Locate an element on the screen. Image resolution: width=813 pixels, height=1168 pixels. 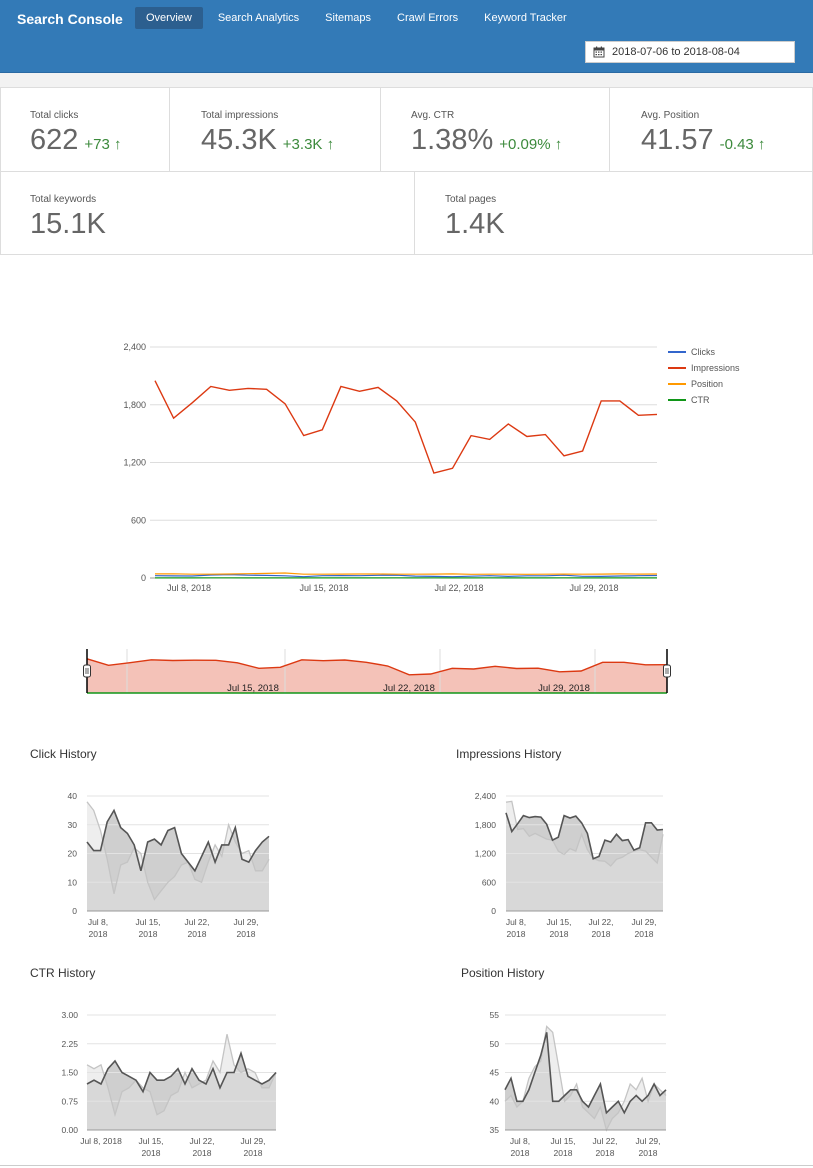
series-line-position is located at coordinates (406, 573).